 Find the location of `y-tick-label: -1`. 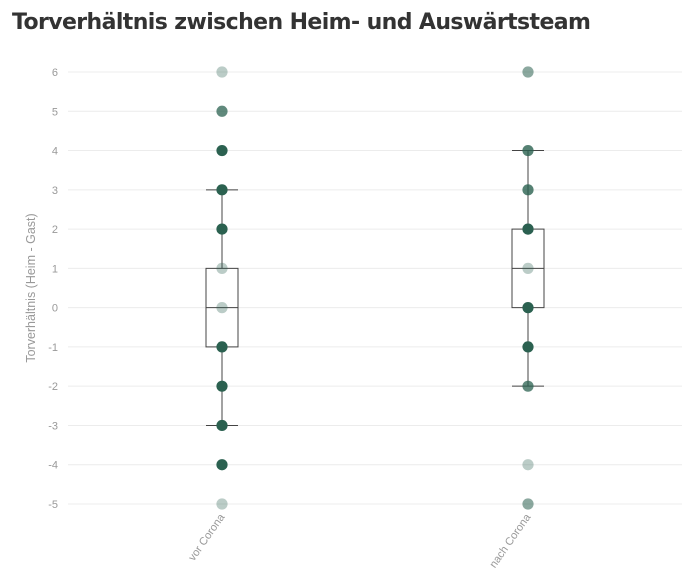

y-tick-label: -1 is located at coordinates (53, 348).